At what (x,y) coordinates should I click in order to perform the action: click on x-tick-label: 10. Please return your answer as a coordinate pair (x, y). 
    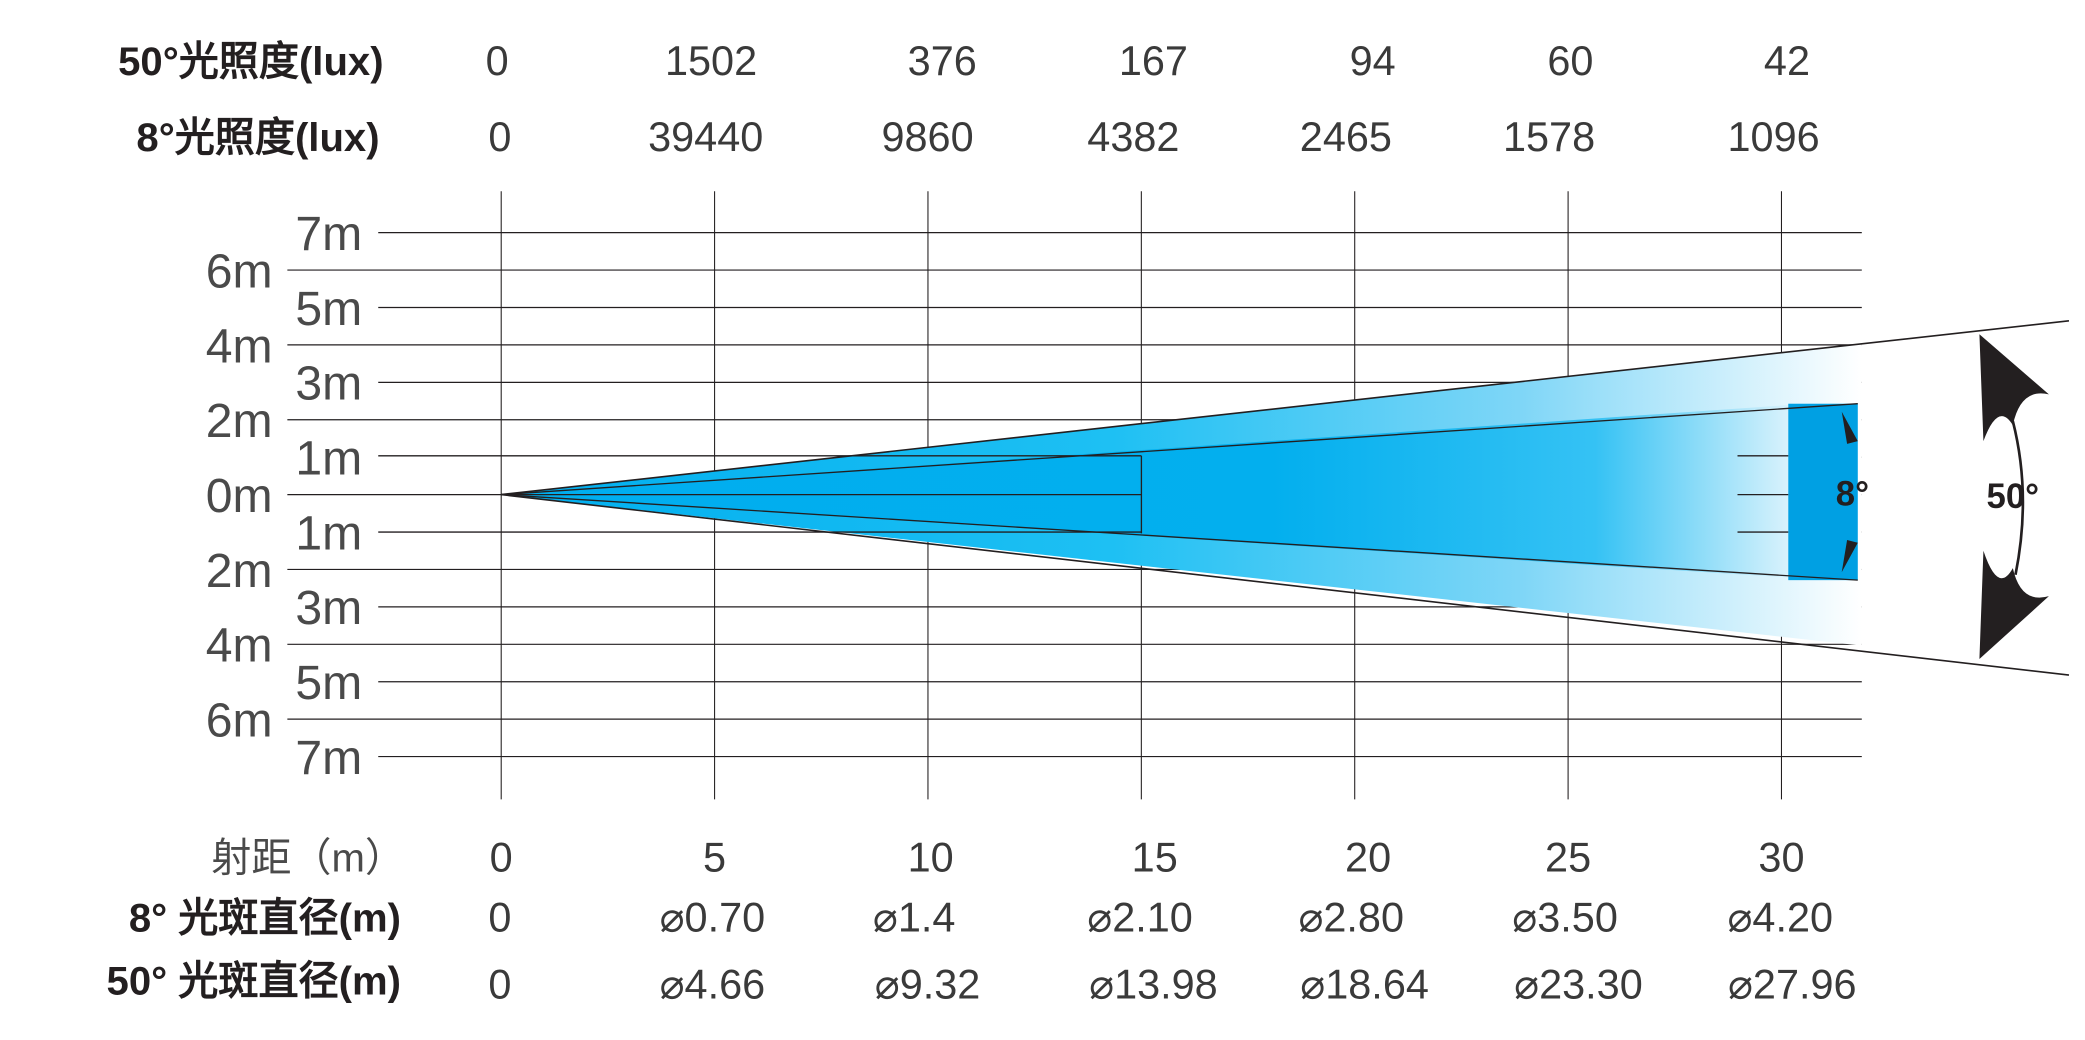
    Looking at the image, I should click on (931, 857).